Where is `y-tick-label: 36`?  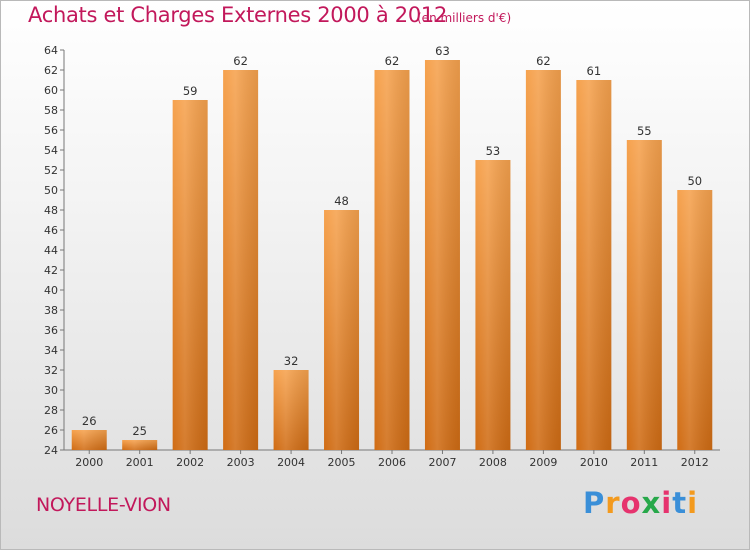 y-tick-label: 36 is located at coordinates (51, 330).